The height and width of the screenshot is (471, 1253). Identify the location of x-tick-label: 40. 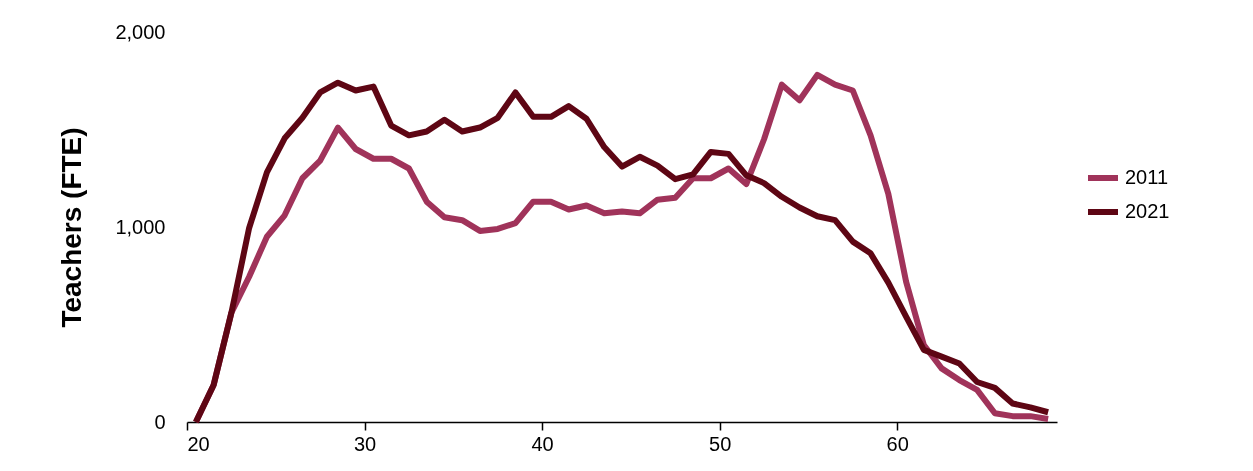
(542, 443).